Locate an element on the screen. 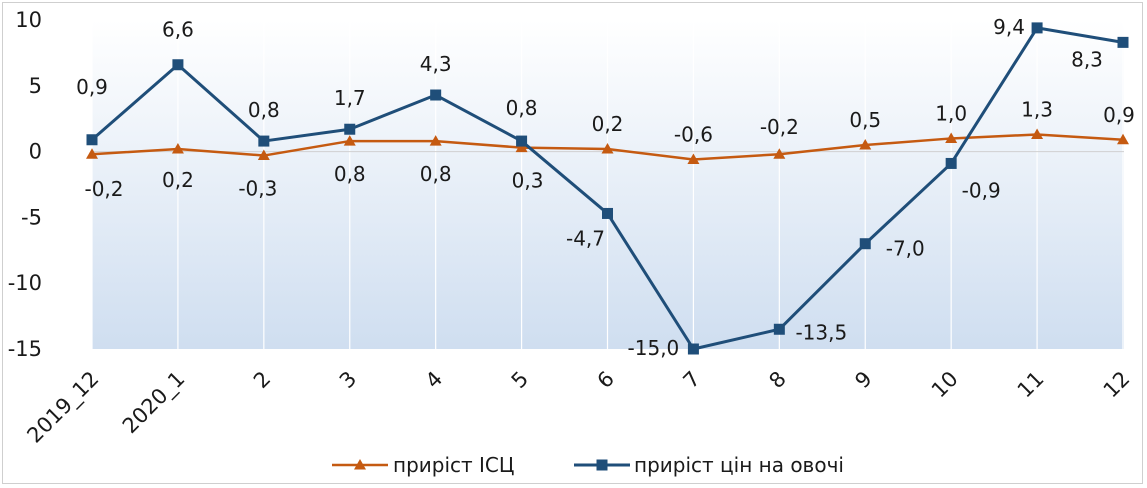 The width and height of the screenshot is (1147, 488). x-tick-label: 11 is located at coordinates (1031, 385).